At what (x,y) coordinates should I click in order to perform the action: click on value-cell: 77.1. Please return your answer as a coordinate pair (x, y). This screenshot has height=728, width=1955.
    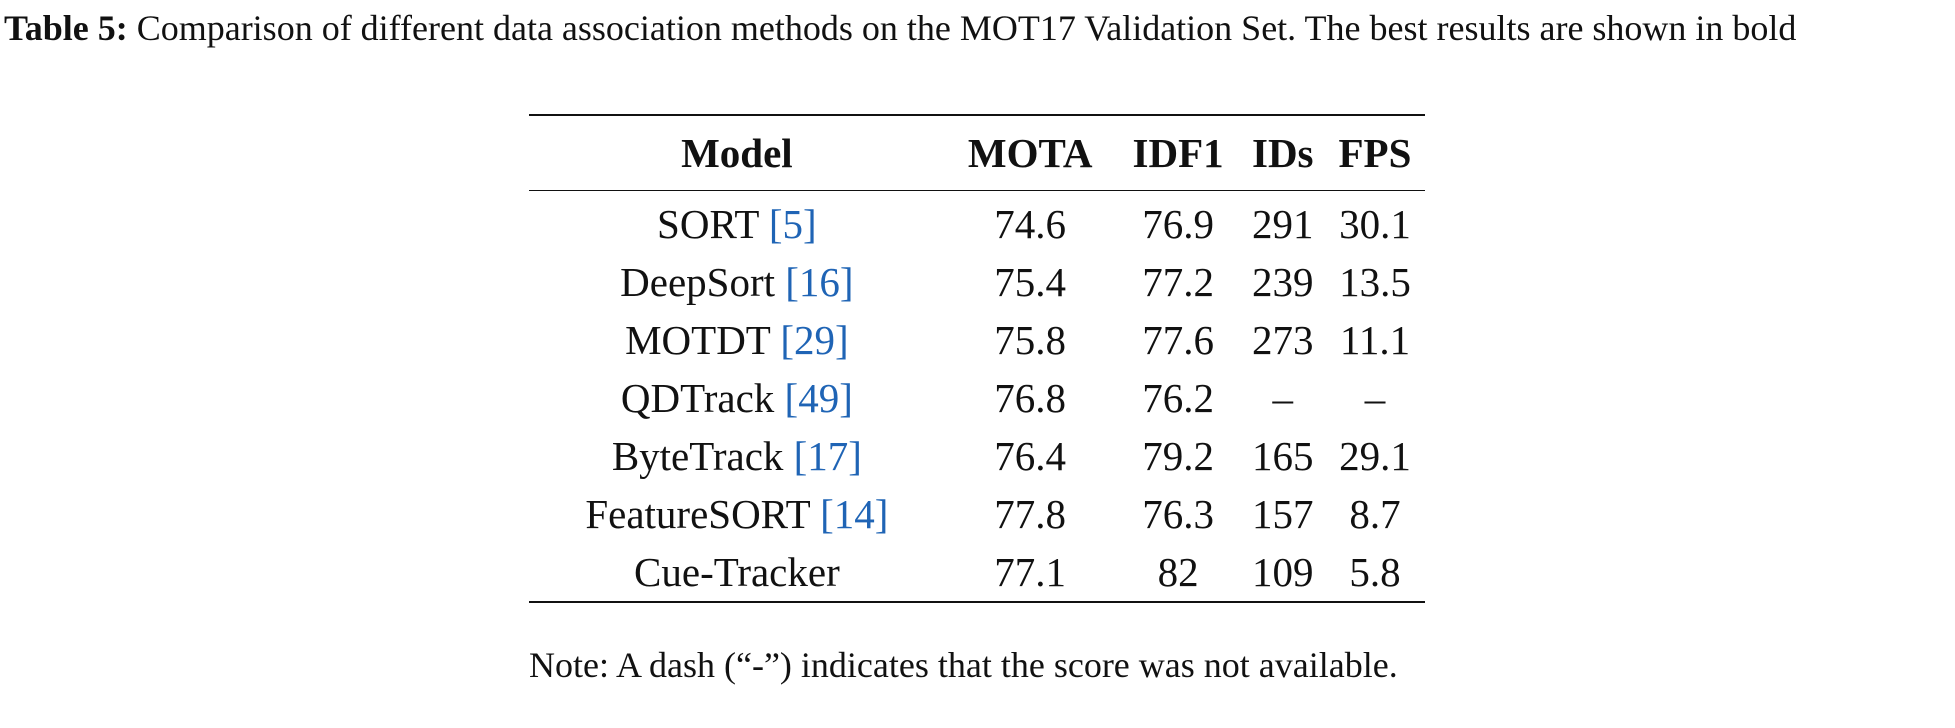
    Looking at the image, I should click on (1030, 573).